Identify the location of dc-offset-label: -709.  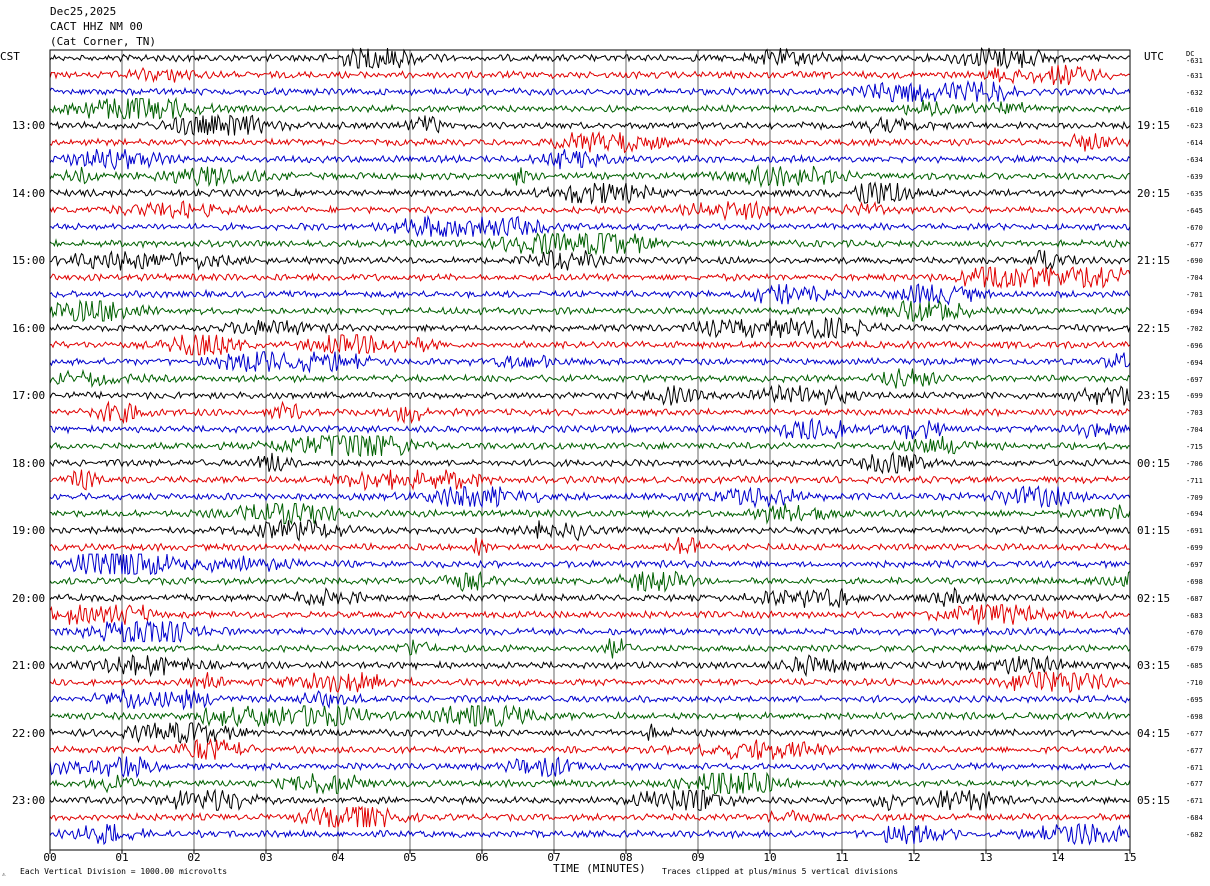
(1194, 497).